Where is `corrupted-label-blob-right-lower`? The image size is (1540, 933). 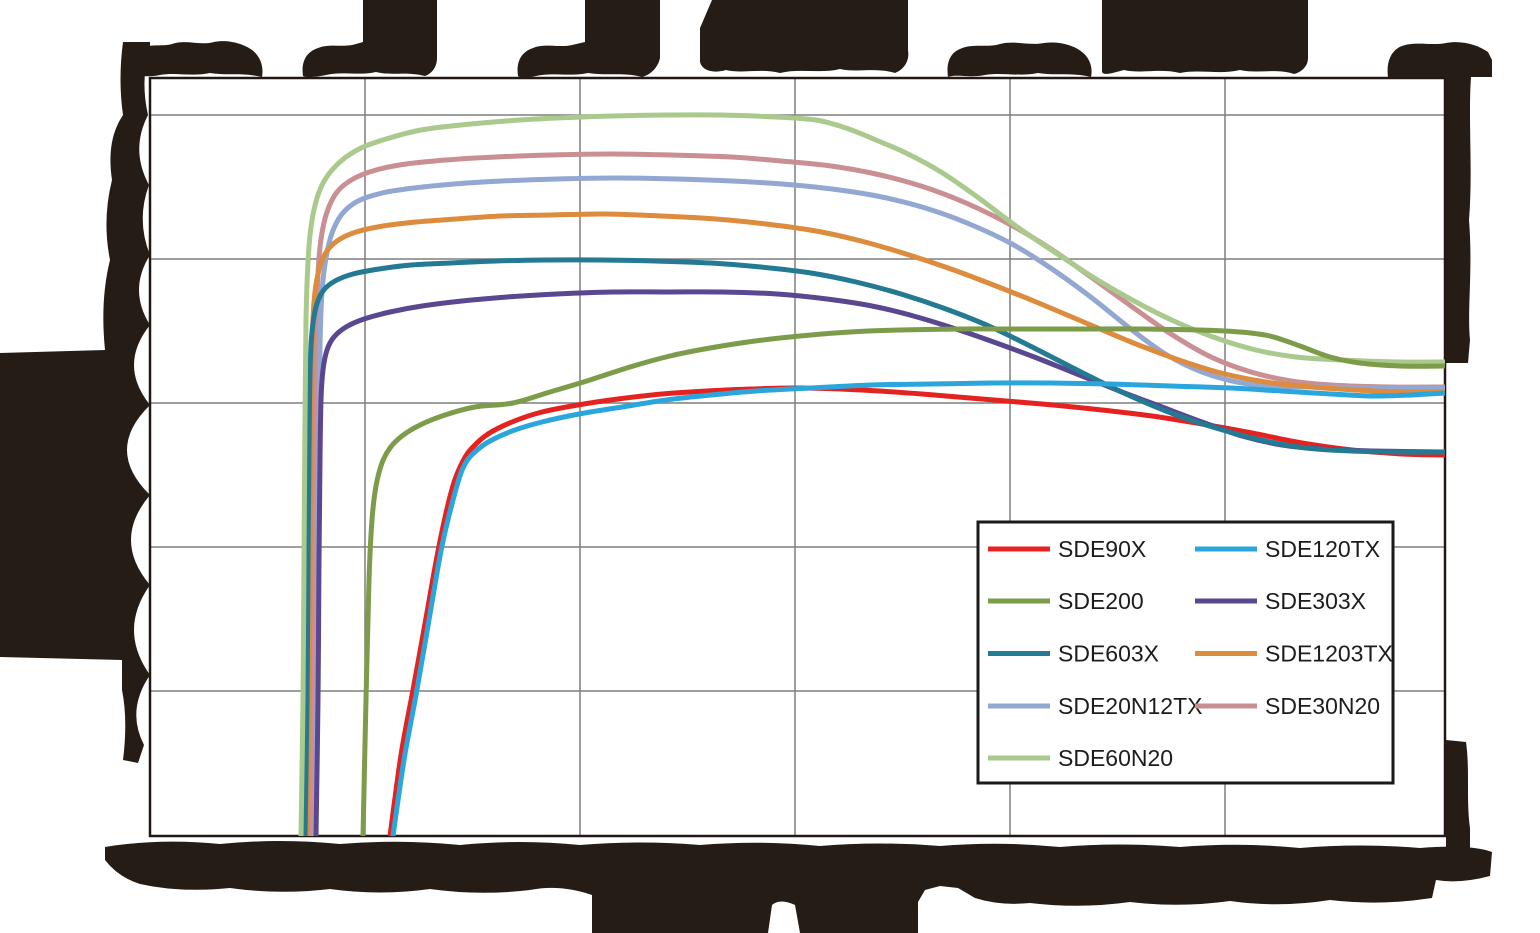 corrupted-label-blob-right-lower is located at coordinates (1458, 794).